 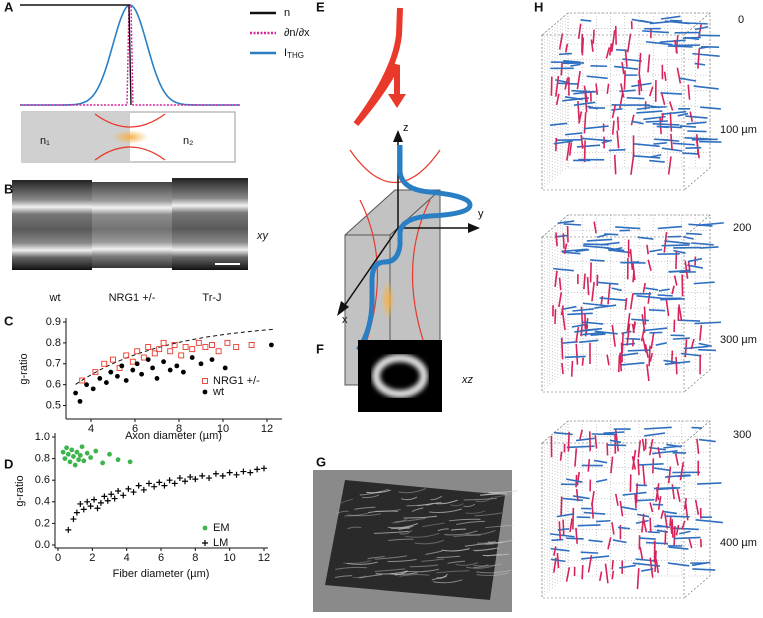 I want to click on legend-label-main: I, so click(x=285, y=53).